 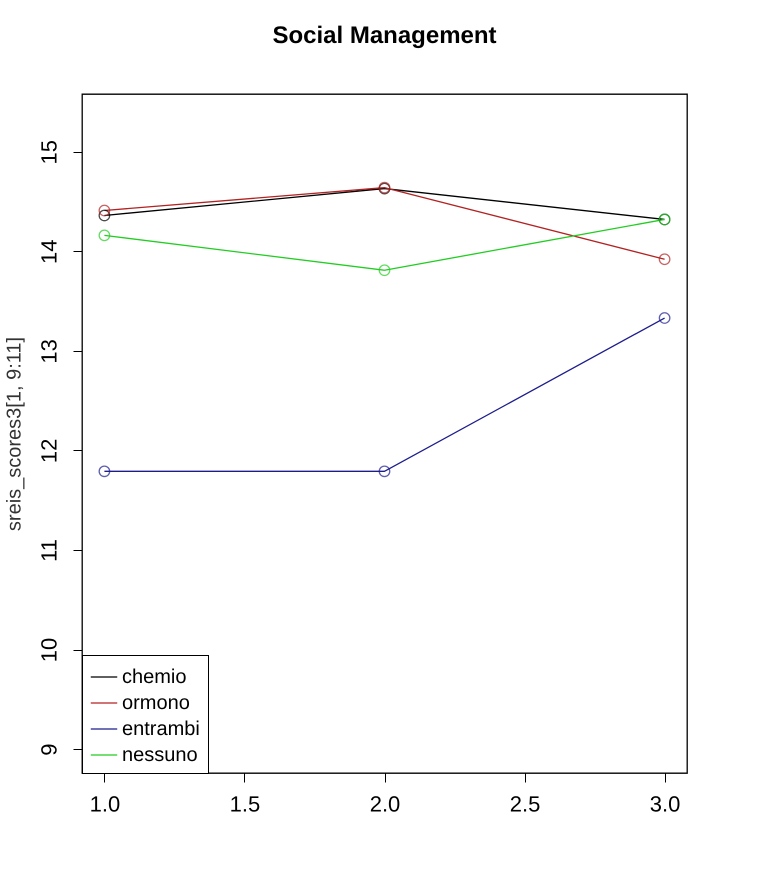 I want to click on x-tick-label: 1.0, so click(x=105, y=804).